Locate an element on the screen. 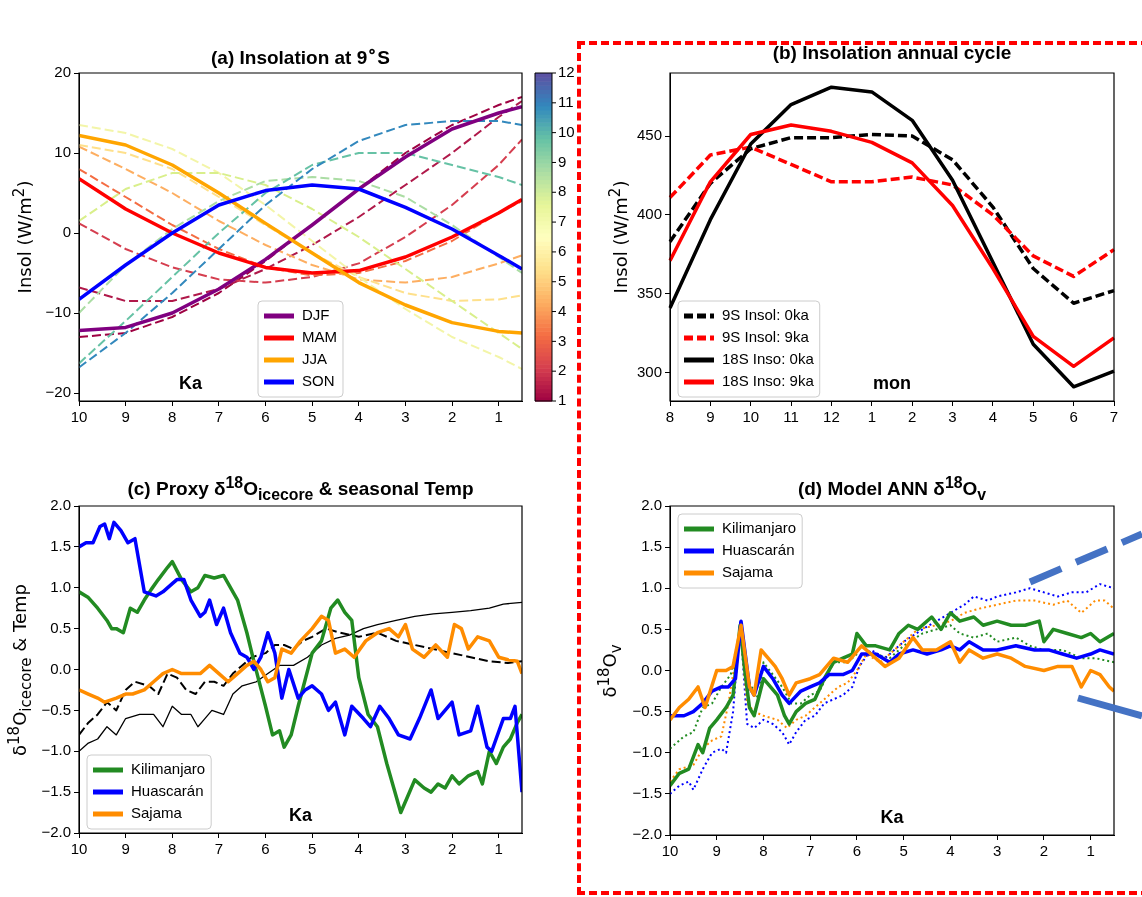 This screenshot has height=897, width=1142. y-tick-label: 400 is located at coordinates (649, 214).